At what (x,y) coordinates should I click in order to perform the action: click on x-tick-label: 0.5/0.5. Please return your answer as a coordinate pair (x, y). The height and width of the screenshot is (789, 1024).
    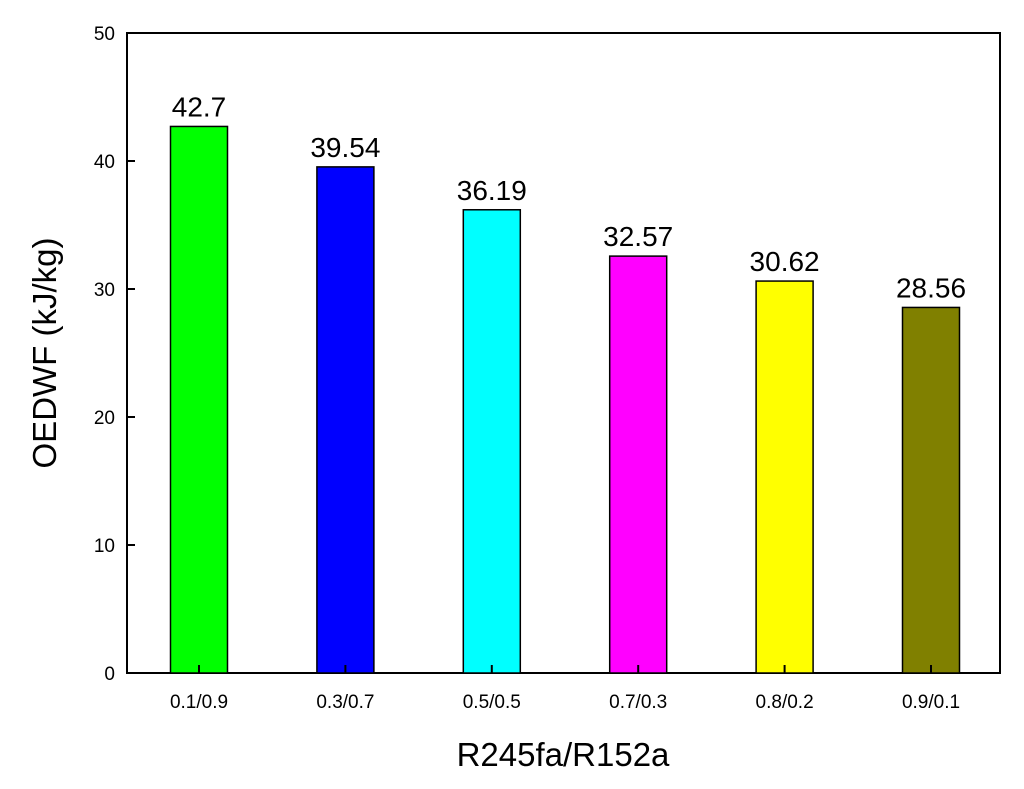
    Looking at the image, I should click on (492, 702).